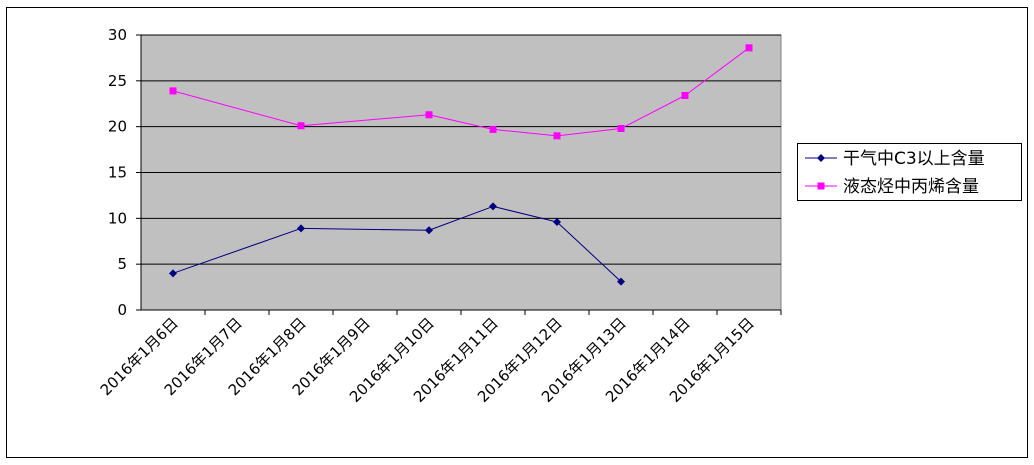  I want to click on y-tick-label: 25, so click(117, 81).